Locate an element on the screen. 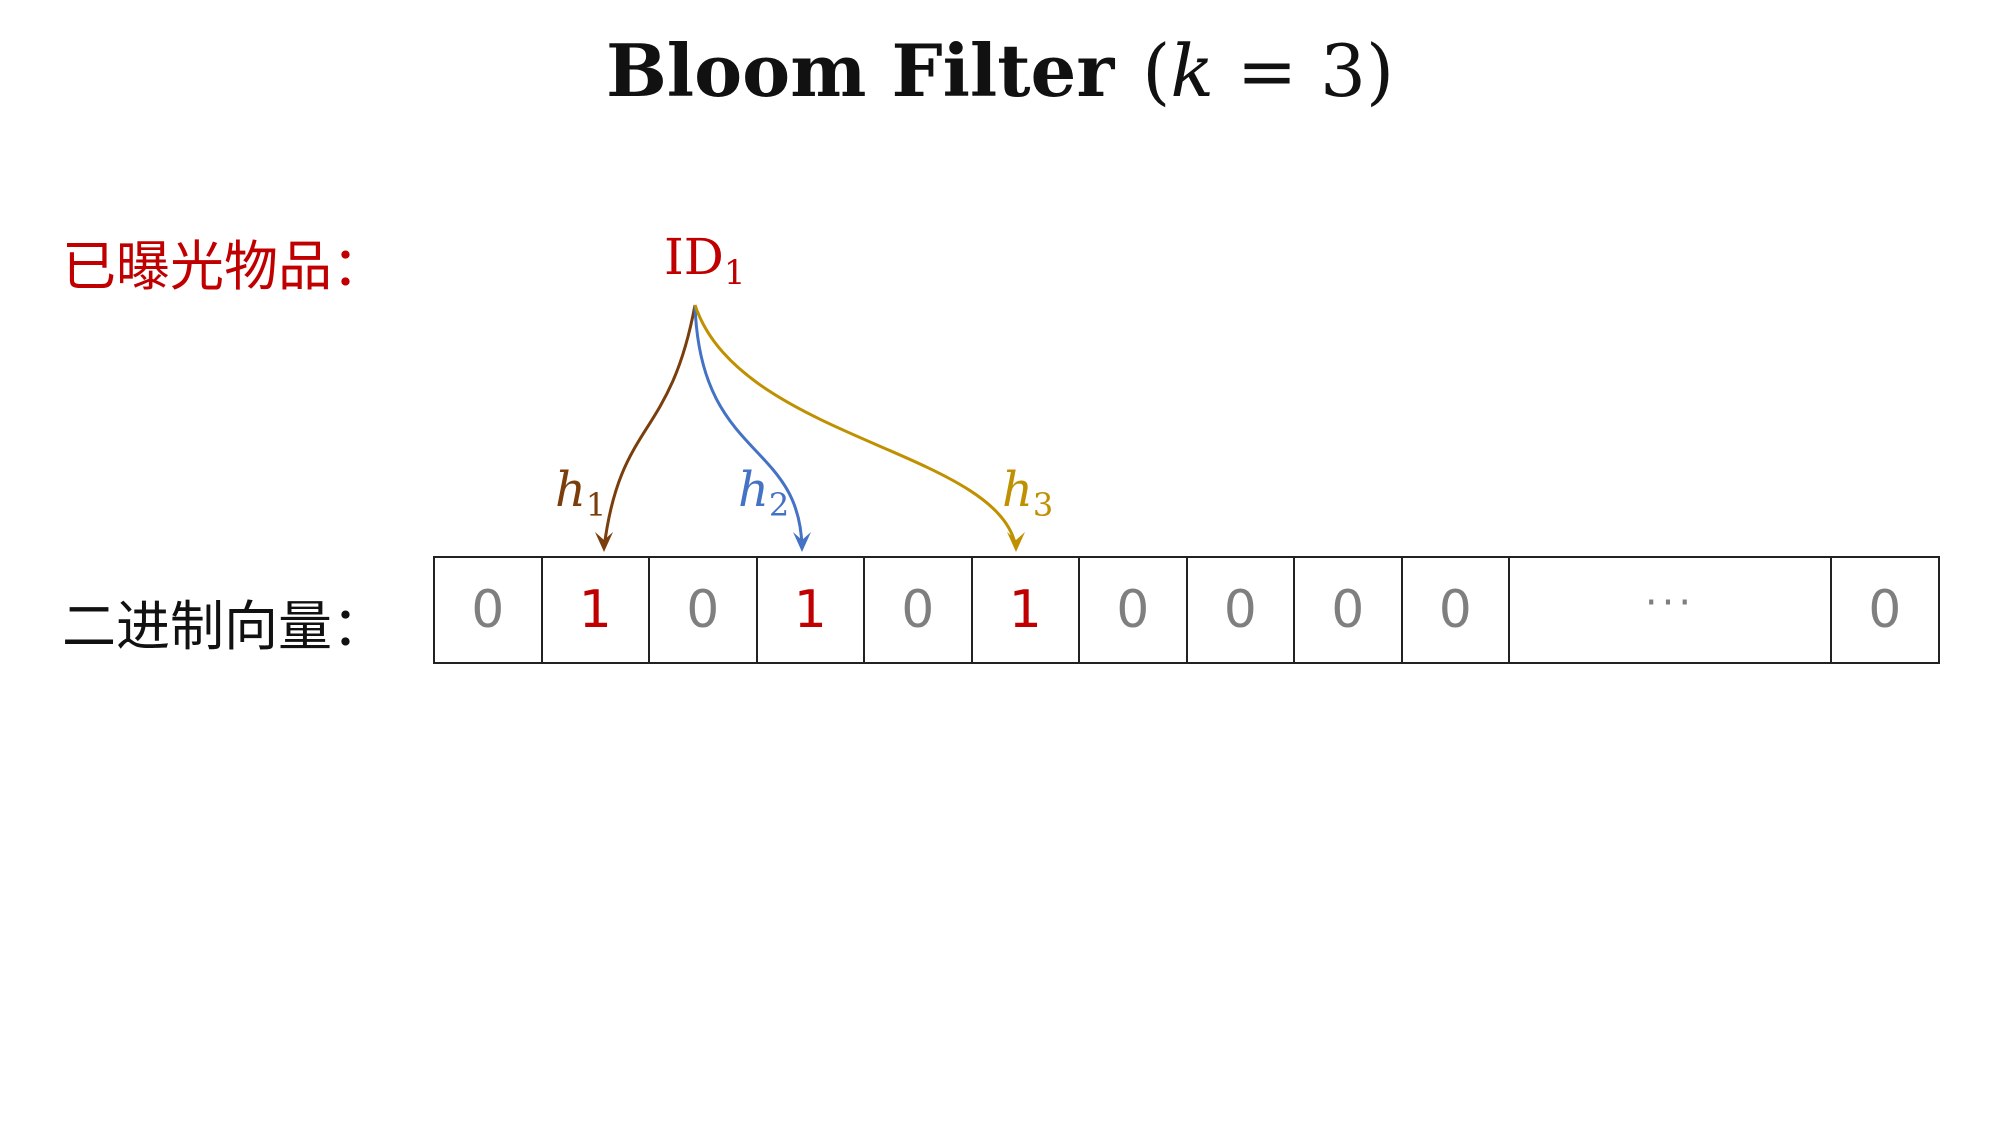 The width and height of the screenshot is (2000, 1125). bit-cell-5: 1 is located at coordinates (1026, 610).